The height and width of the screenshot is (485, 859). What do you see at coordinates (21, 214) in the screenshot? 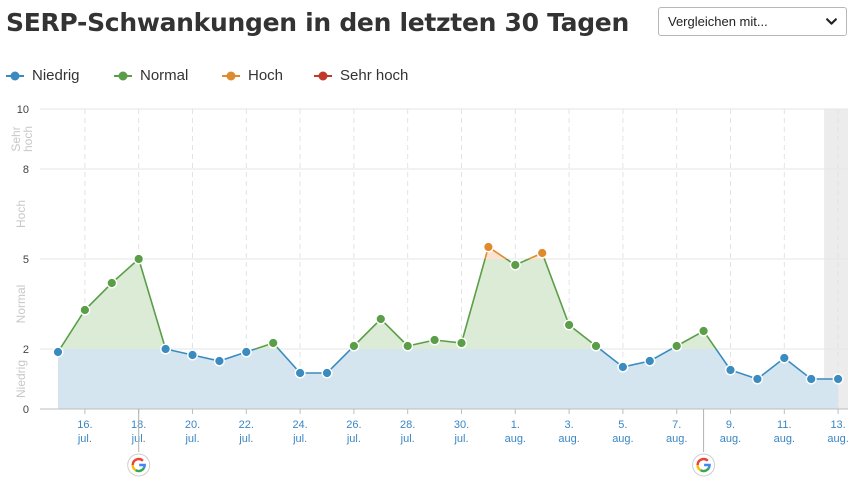
I see `y-band-label: Hoch` at bounding box center [21, 214].